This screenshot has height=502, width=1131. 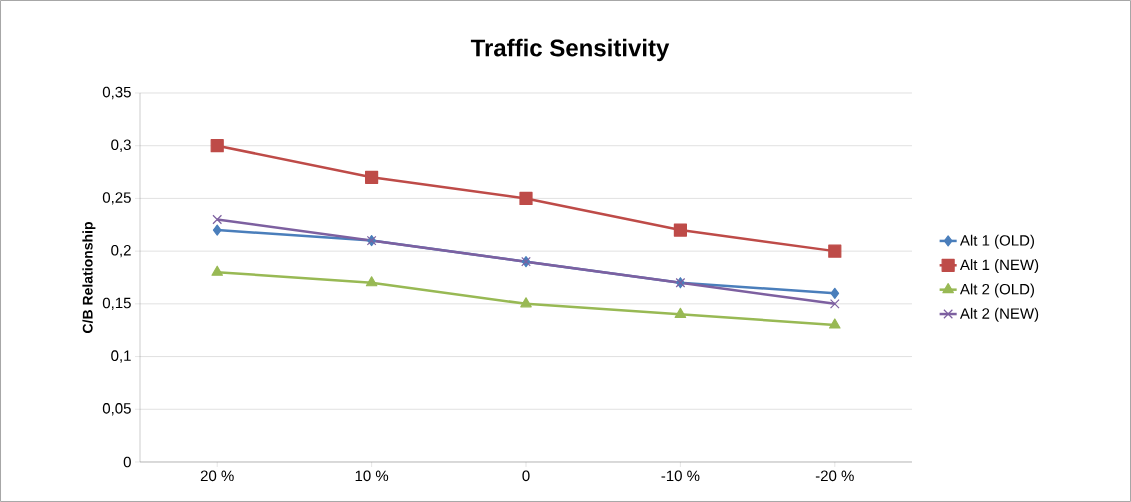 I want to click on x-tick-label: 0, so click(x=526, y=476).